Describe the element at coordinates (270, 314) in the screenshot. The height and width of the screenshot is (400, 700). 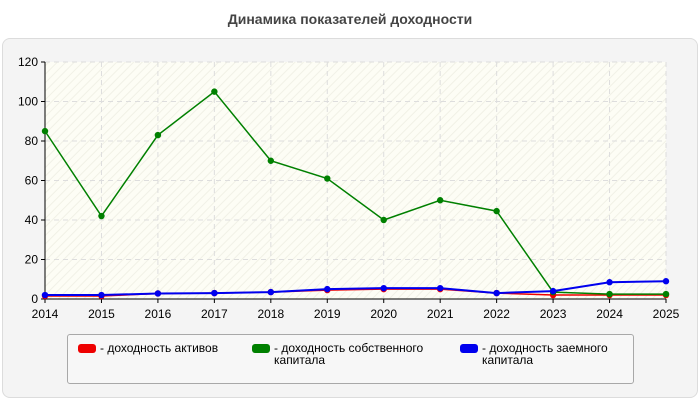
I see `x-tick-label: 2018` at that location.